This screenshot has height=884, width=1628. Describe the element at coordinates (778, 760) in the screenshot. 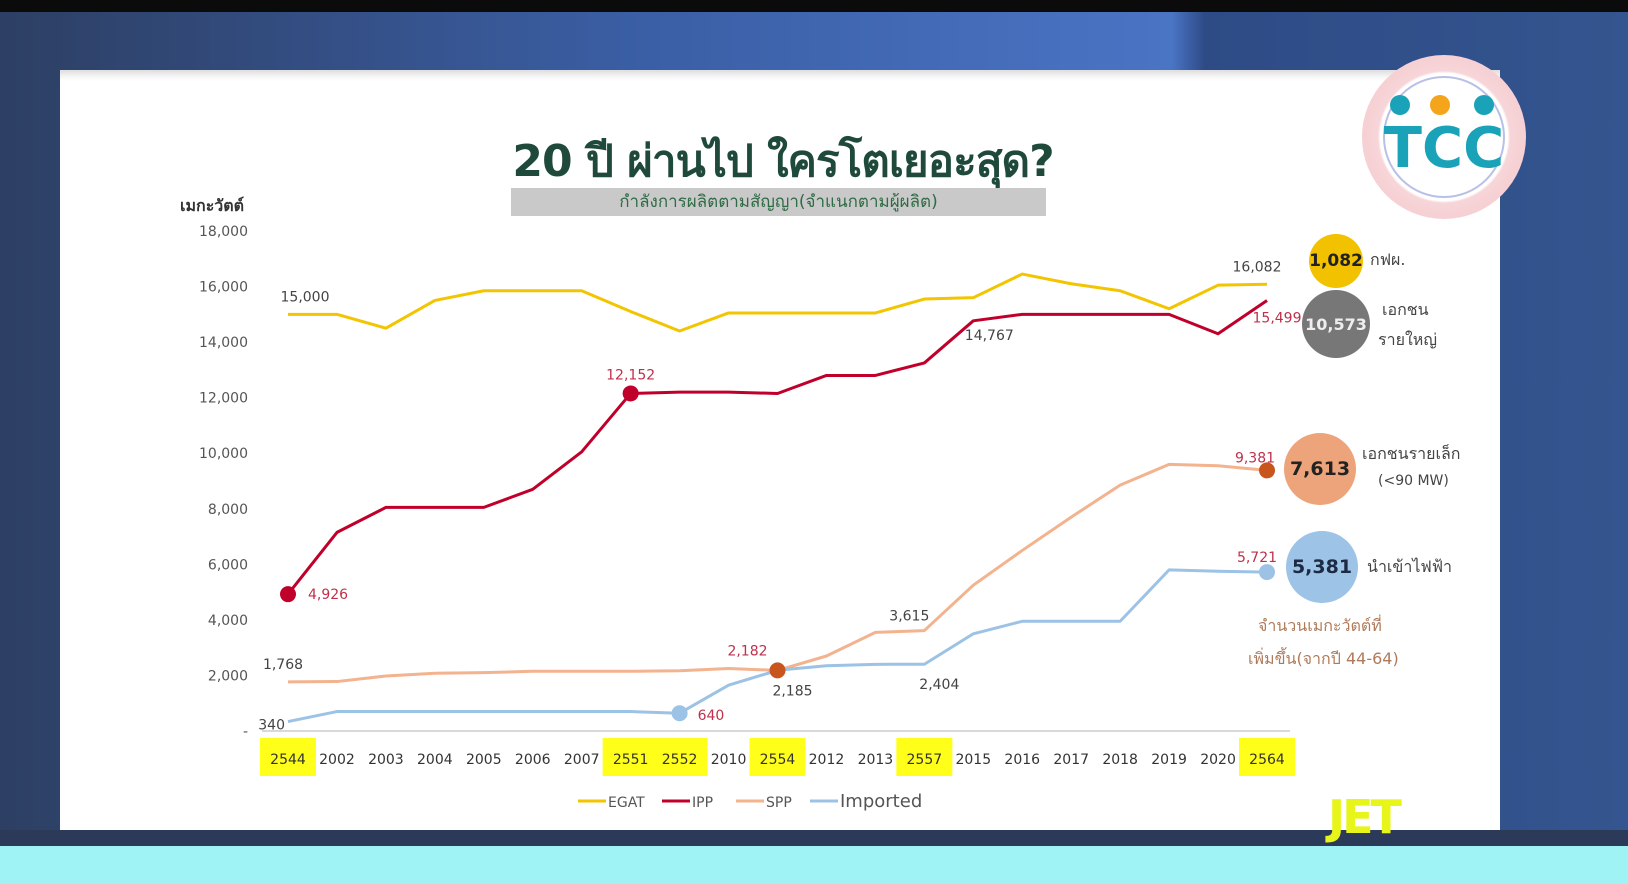

I see `x-tick-label: 2554` at that location.